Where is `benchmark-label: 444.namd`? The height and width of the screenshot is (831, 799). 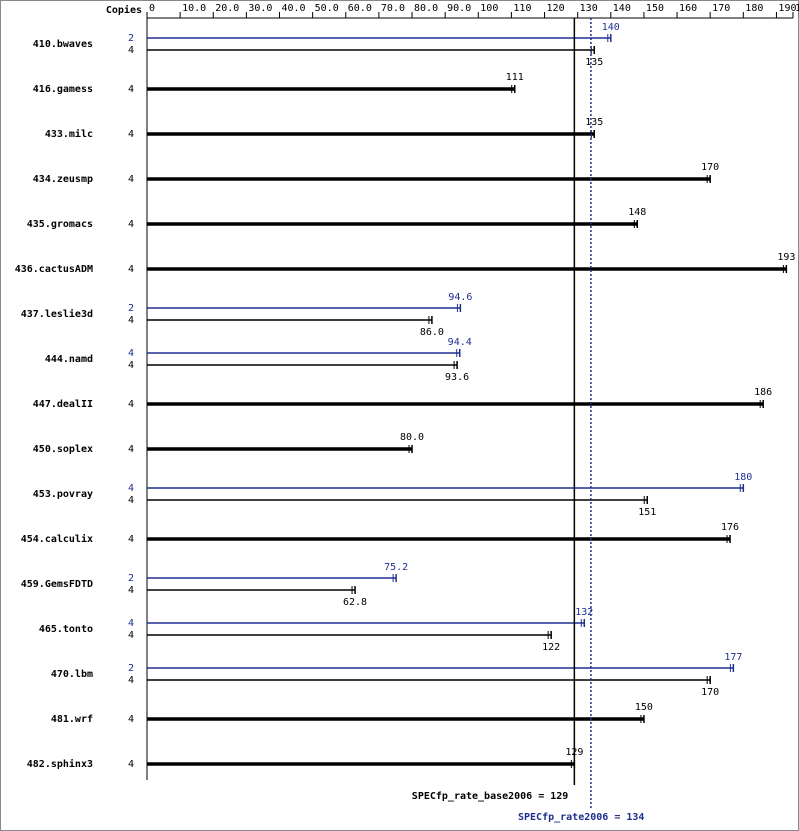 benchmark-label: 444.namd is located at coordinates (69, 359).